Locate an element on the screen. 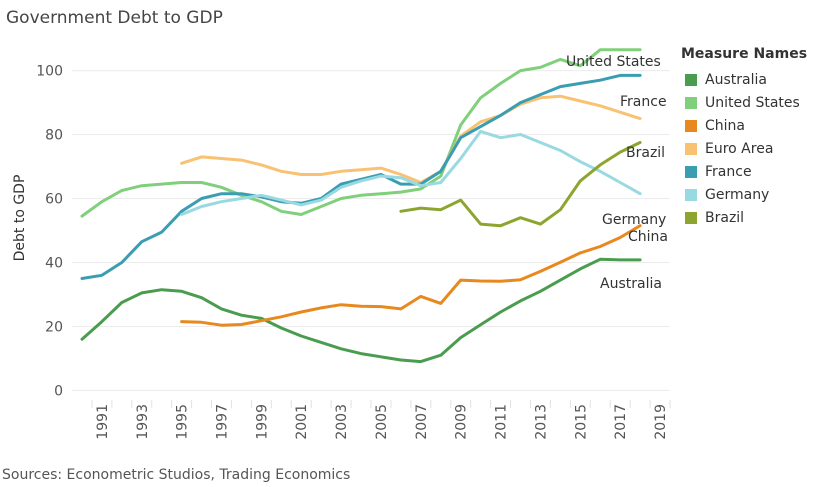 This screenshot has width=821, height=487. legend-label: Euro Area is located at coordinates (739, 148).